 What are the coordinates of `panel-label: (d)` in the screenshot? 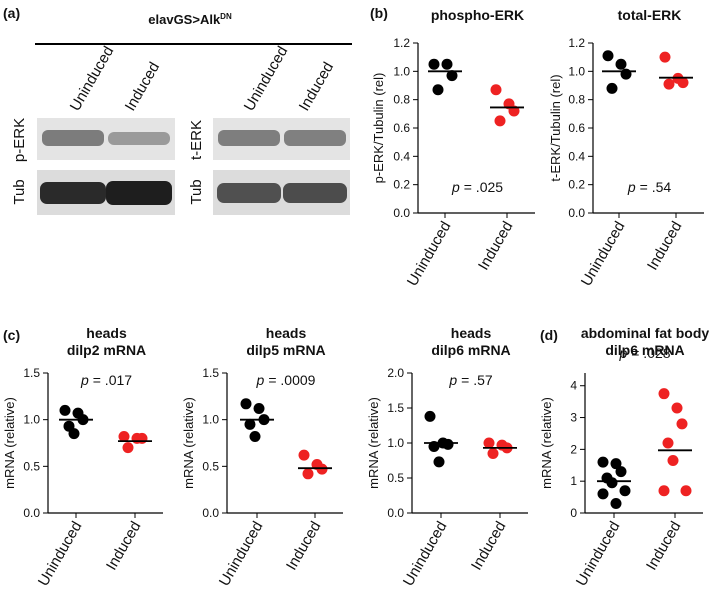 It's located at (549, 335).